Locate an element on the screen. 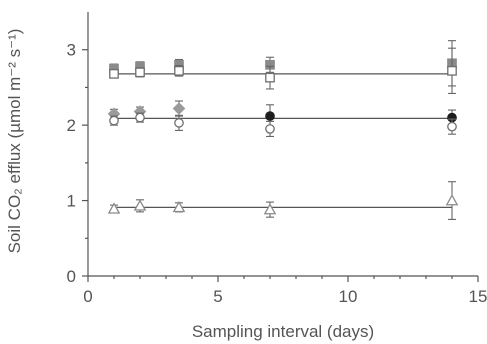  series-circle-filled is located at coordinates (361, 116).